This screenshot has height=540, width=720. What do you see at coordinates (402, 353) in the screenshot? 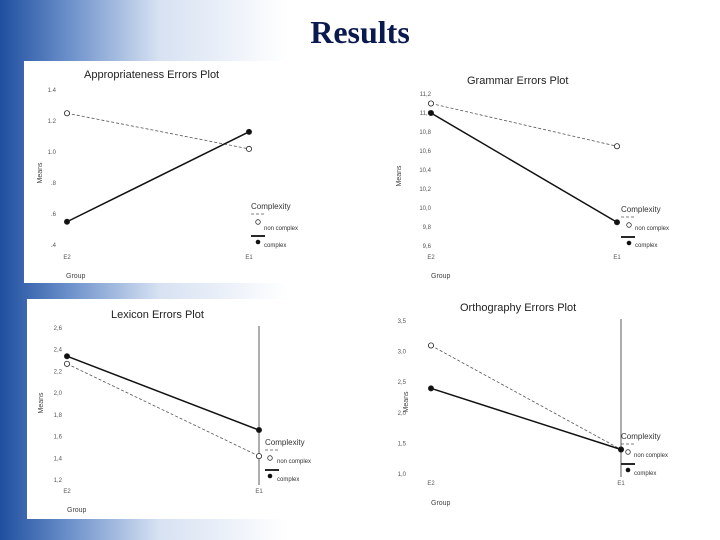
I see `y-tick-label: 3,0` at bounding box center [402, 353].